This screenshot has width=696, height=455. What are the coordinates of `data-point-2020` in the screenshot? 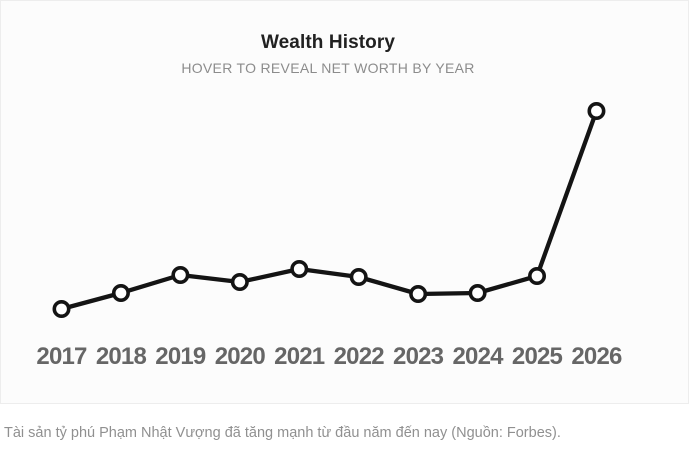 It's located at (239, 281).